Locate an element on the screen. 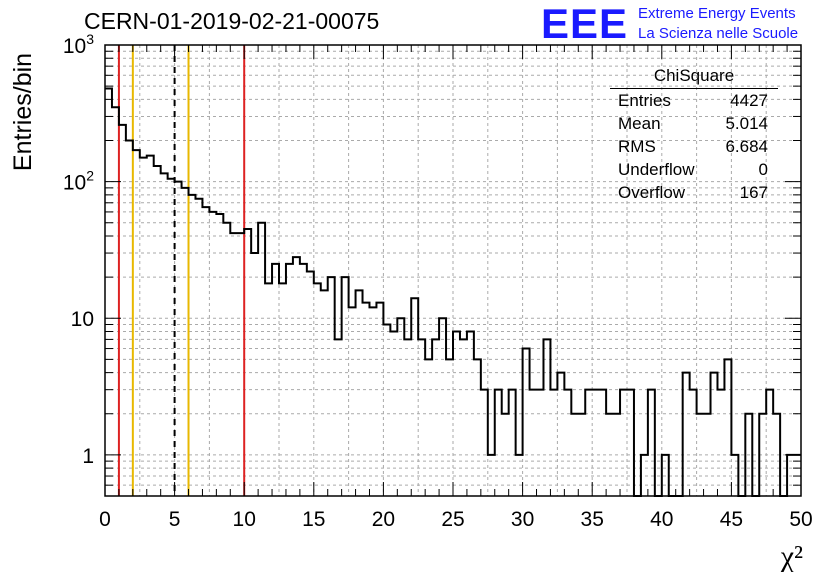  y-tick-label: 10 is located at coordinates (82, 319).